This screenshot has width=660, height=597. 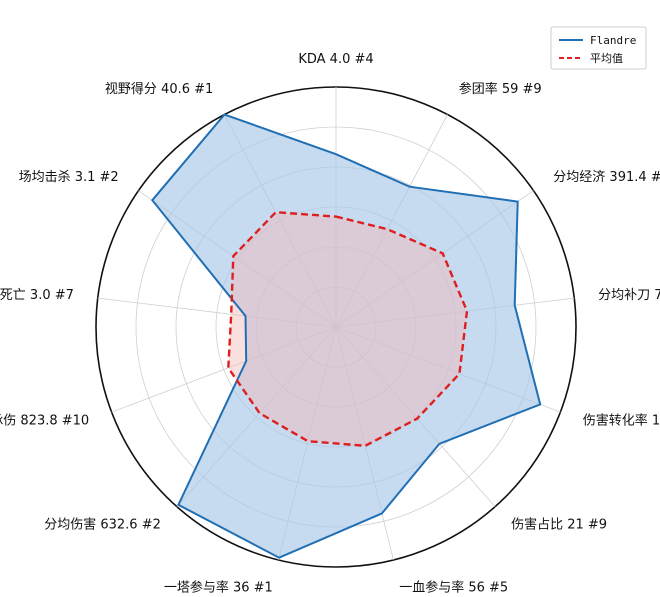 What do you see at coordinates (218, 587) in the screenshot?
I see `axis-label: 一塔参与率 36 #1` at bounding box center [218, 587].